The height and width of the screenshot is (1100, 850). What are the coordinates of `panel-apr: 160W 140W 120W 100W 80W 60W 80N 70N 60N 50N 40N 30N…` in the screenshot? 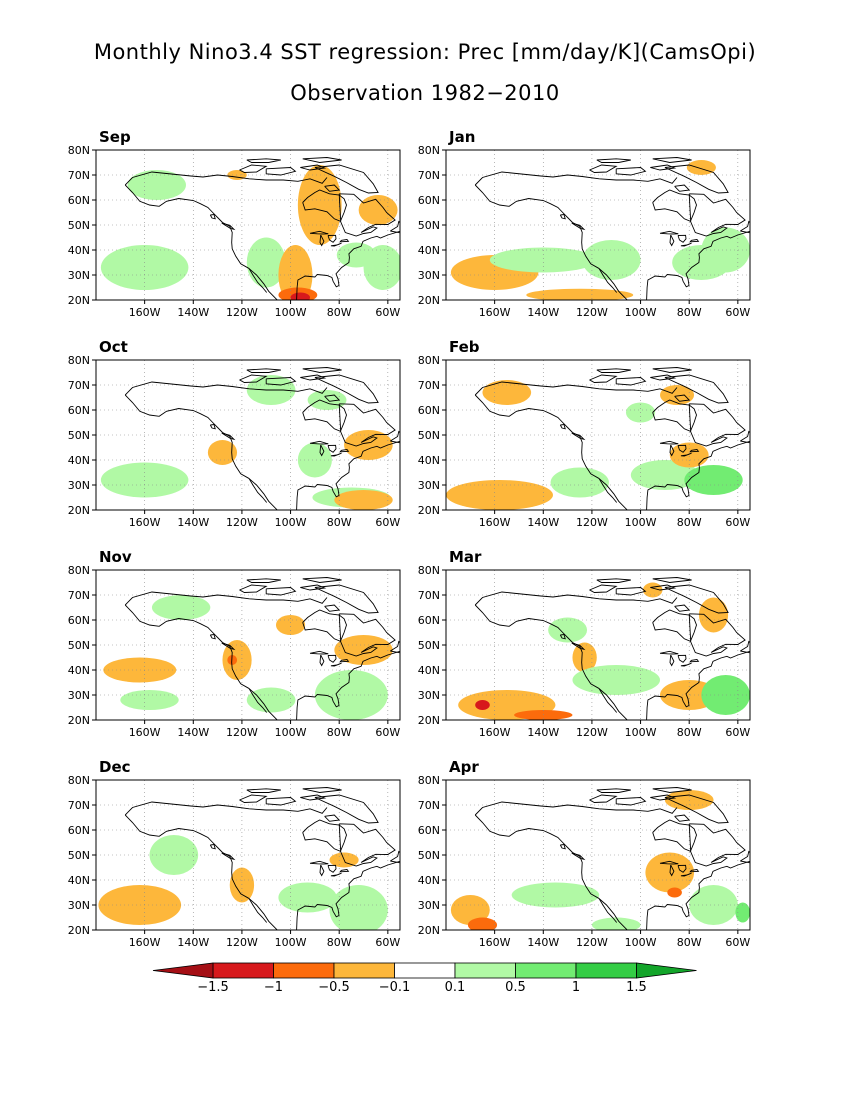 It's located at (584, 853).